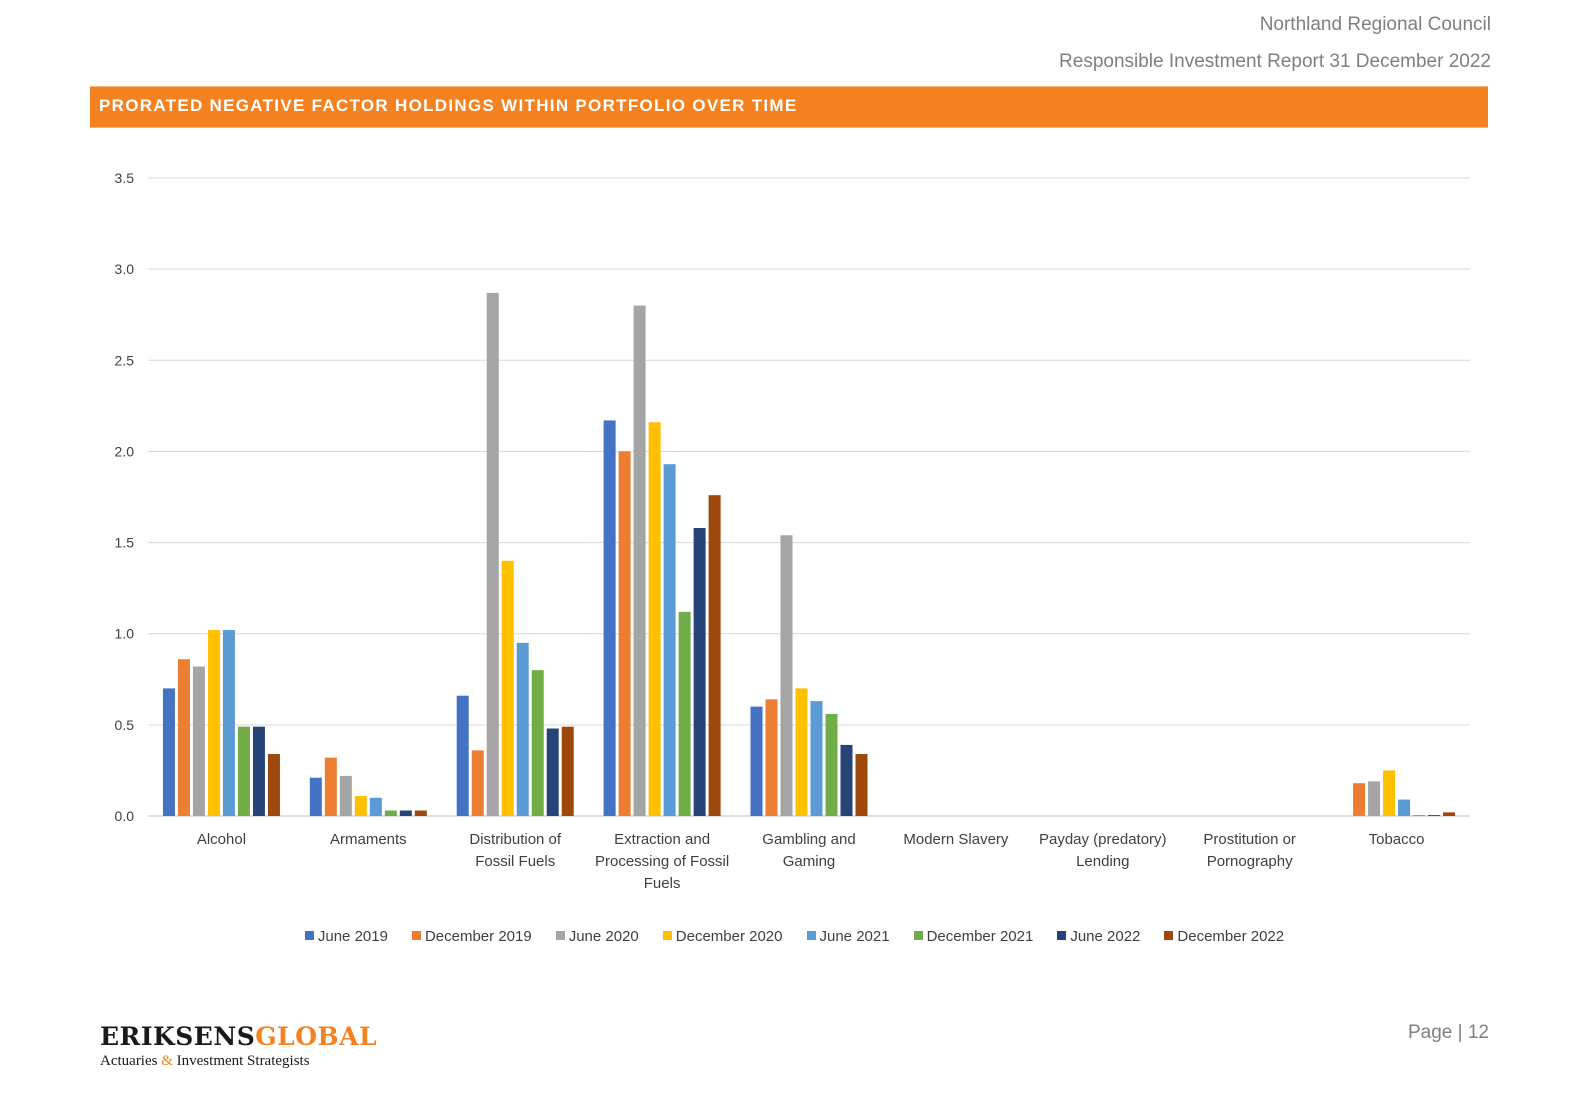  I want to click on legend-label: June 2020, so click(603, 936).